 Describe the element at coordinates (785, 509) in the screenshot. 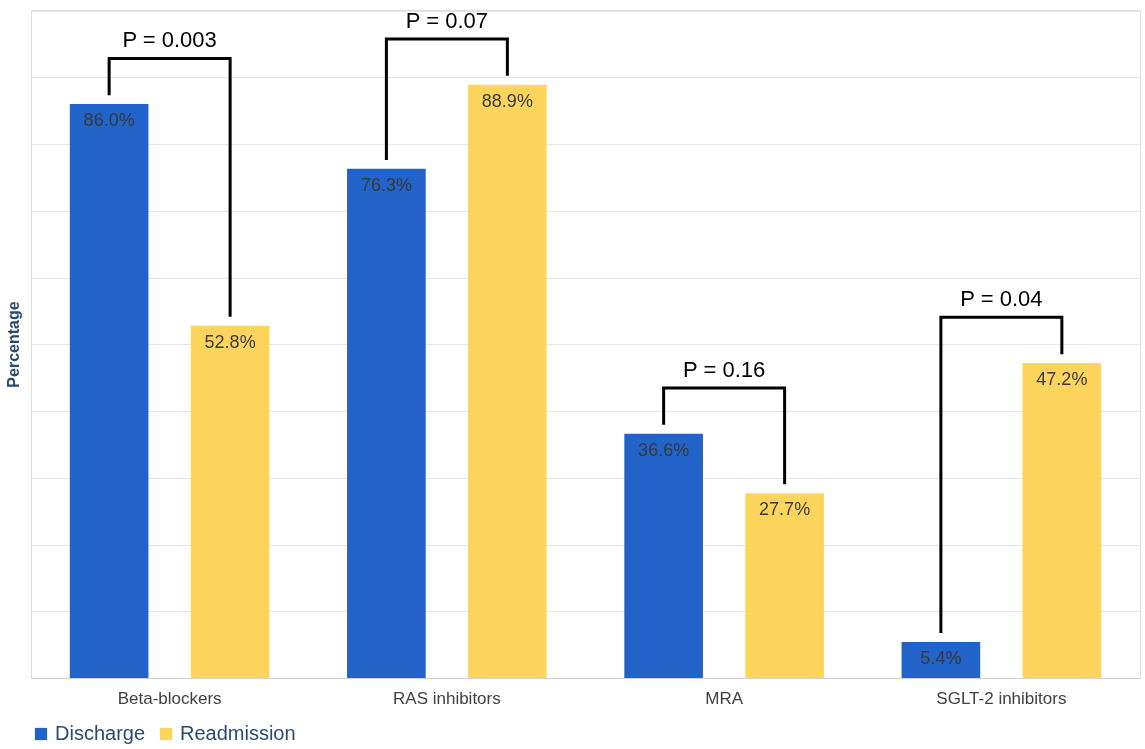

I see `data-label: 27.7%` at that location.